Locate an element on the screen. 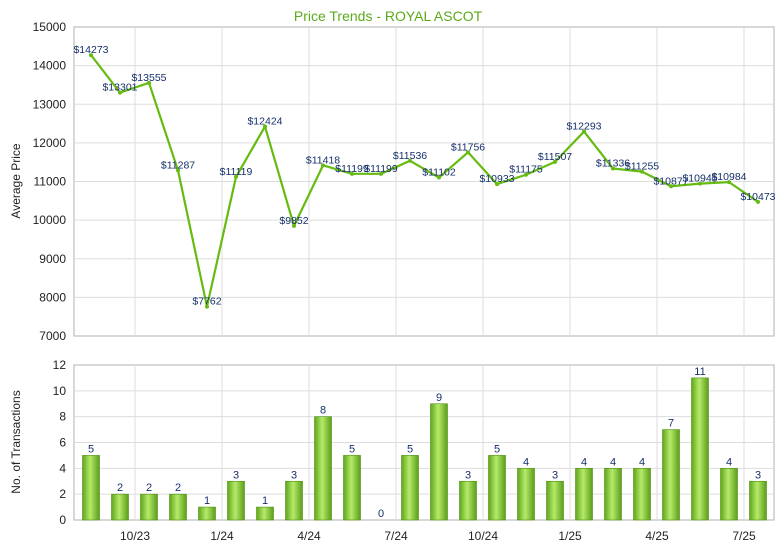  transactions-x-axis: 10/23 1/24 4/24 7/24 10/24 1/25 4/25 7/25 is located at coordinates (438, 536).